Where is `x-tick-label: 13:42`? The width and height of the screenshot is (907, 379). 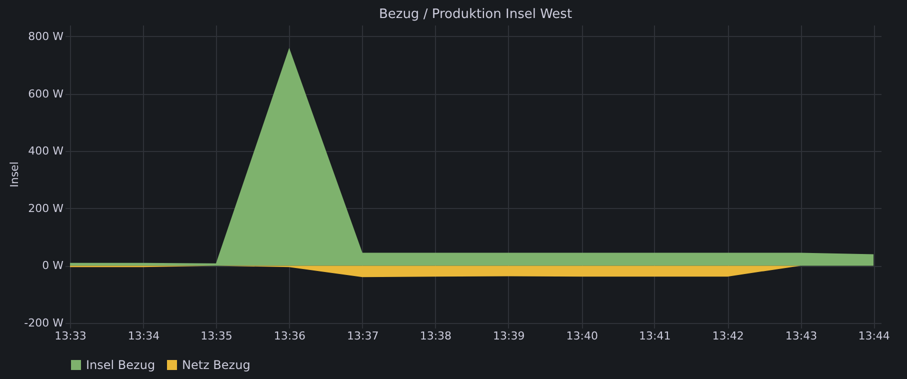 x-tick-label: 13:42 is located at coordinates (728, 336).